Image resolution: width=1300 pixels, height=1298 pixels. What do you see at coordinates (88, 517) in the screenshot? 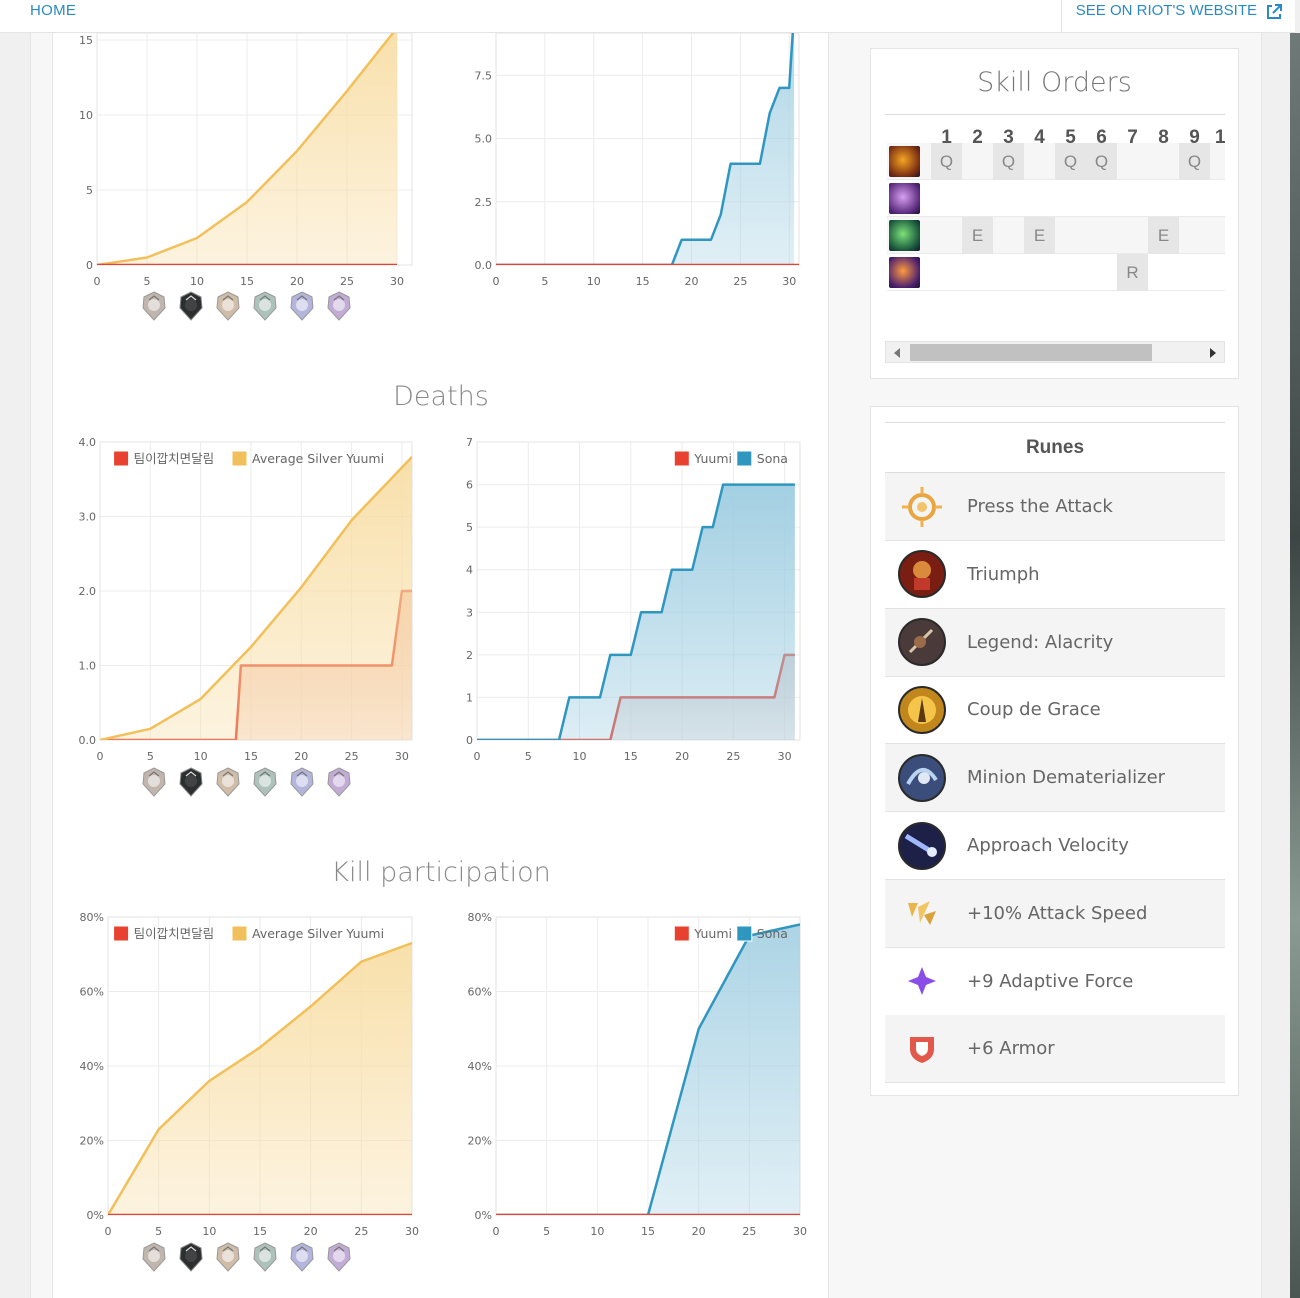
I see `y-tick-label: 3.0` at bounding box center [88, 517].